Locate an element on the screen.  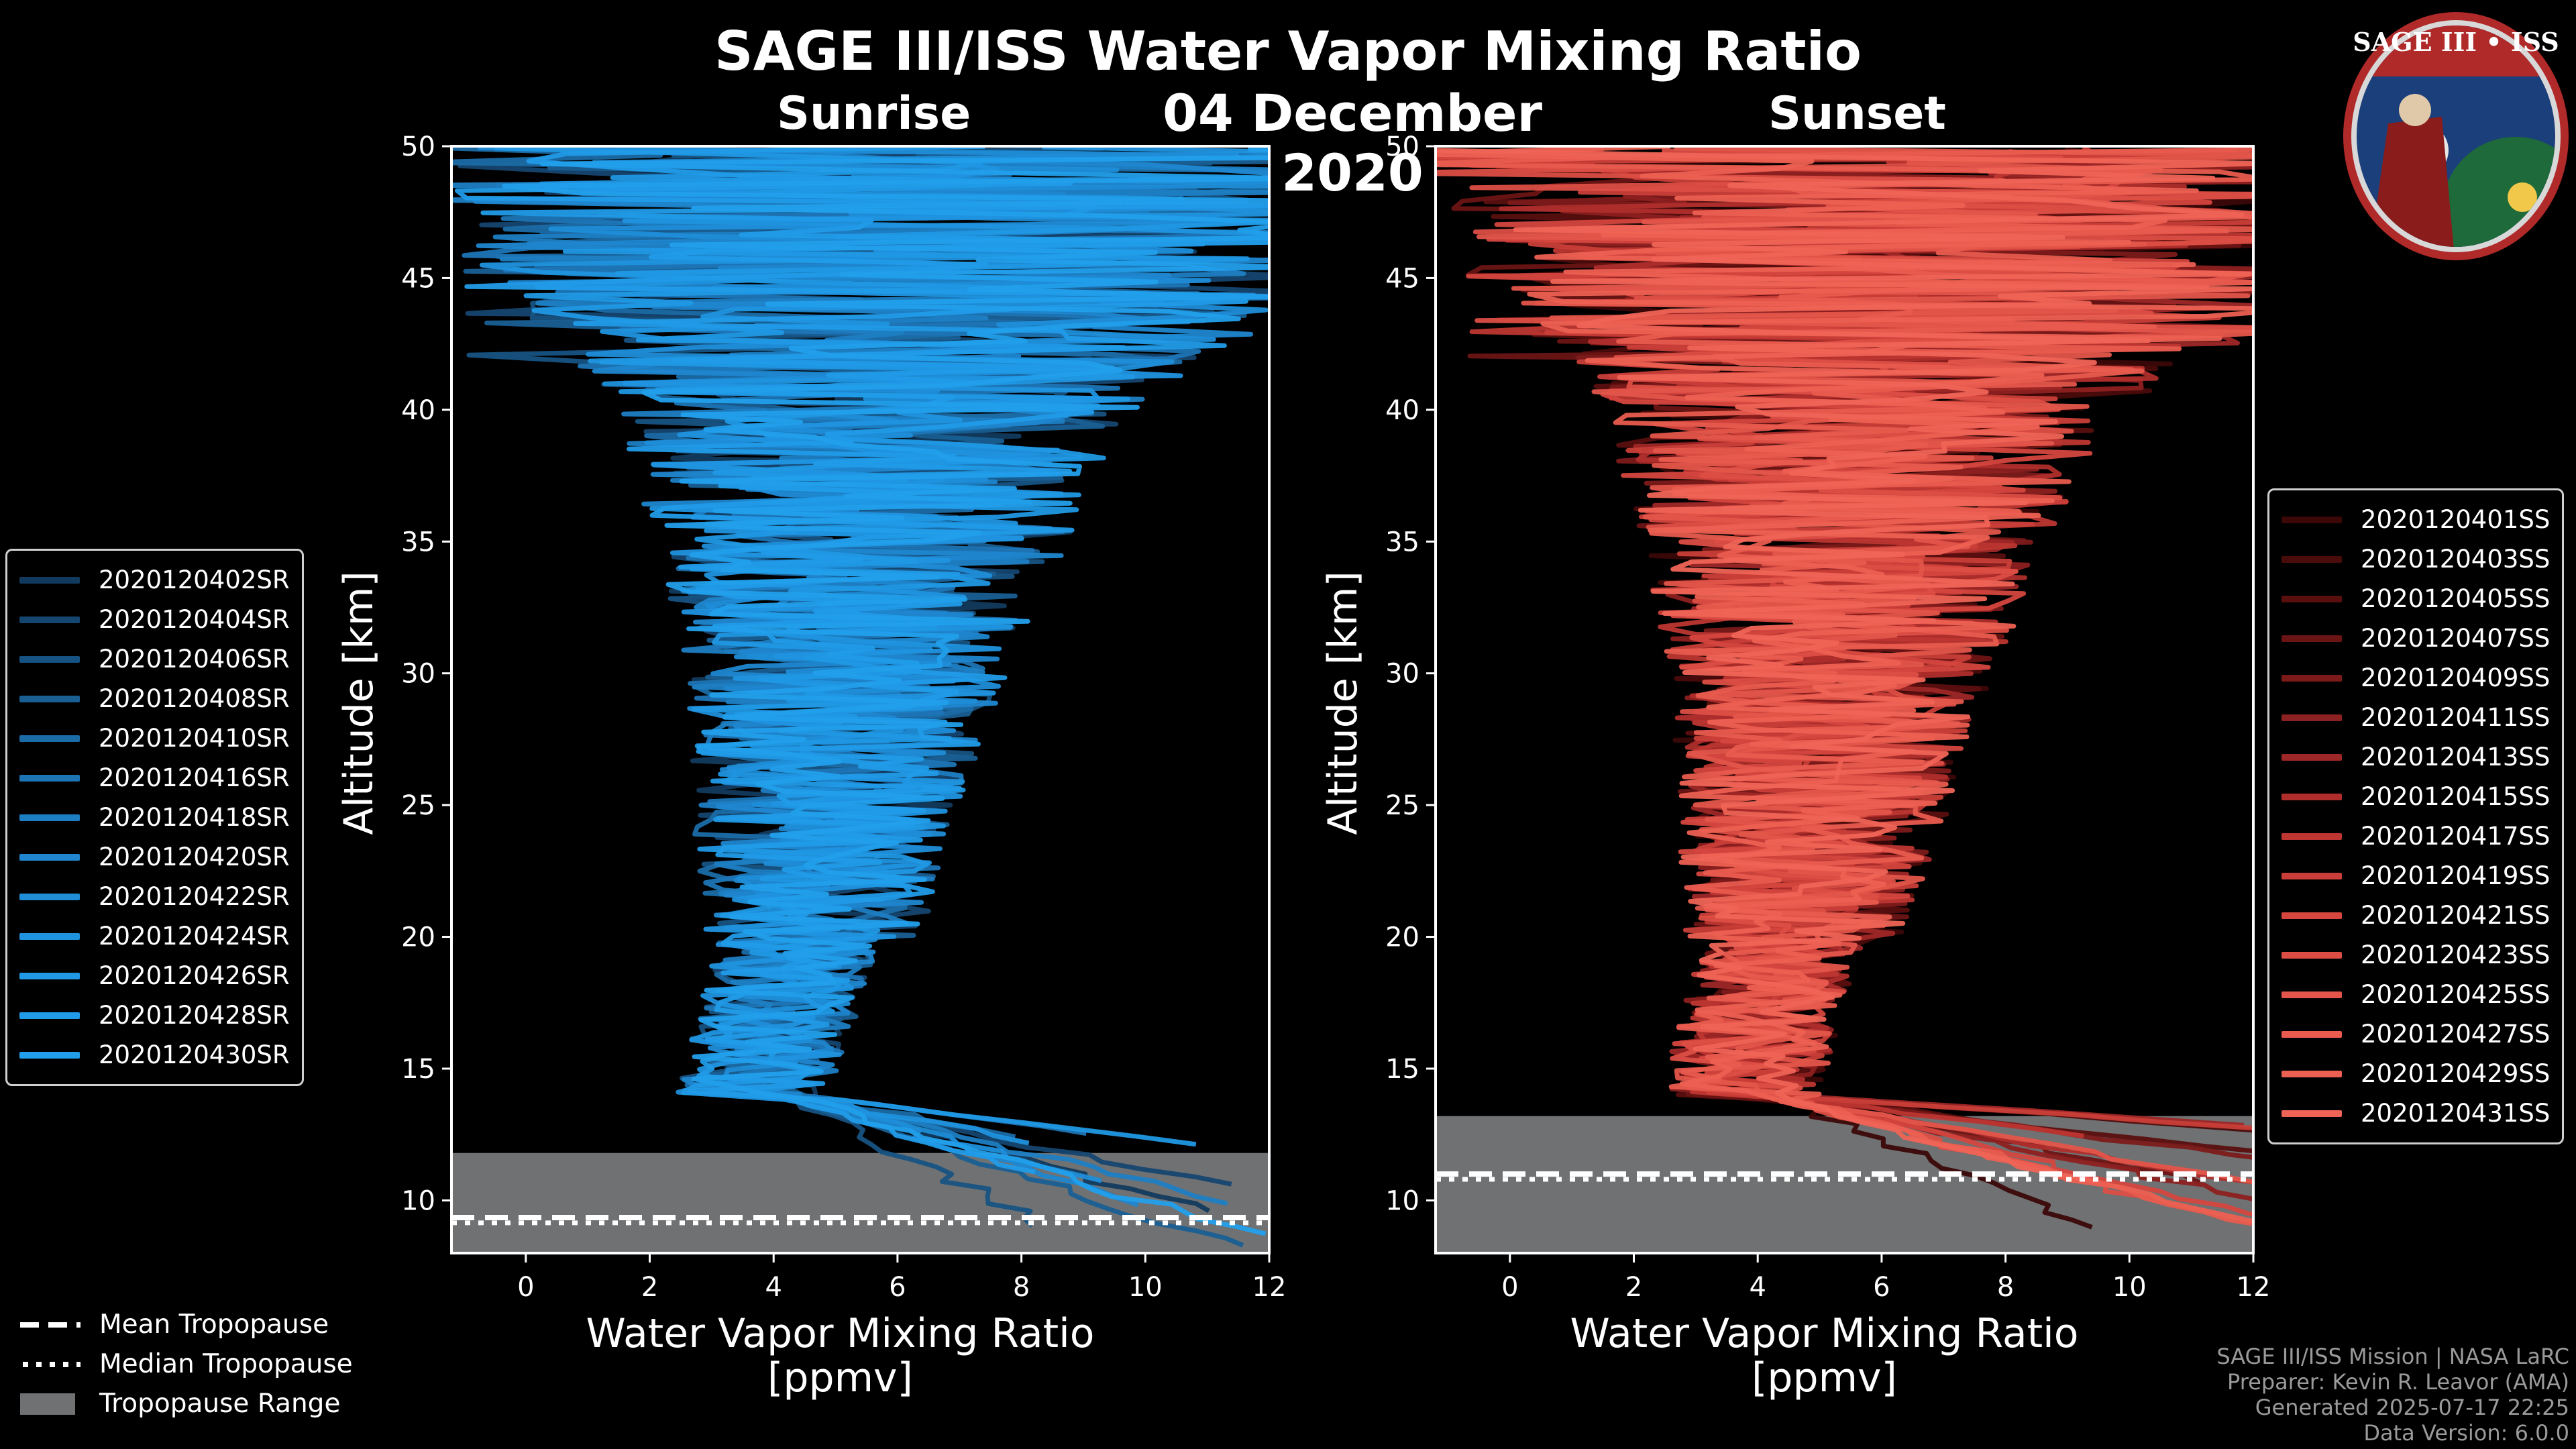
legend-label: 2020120424SR is located at coordinates (194, 936).